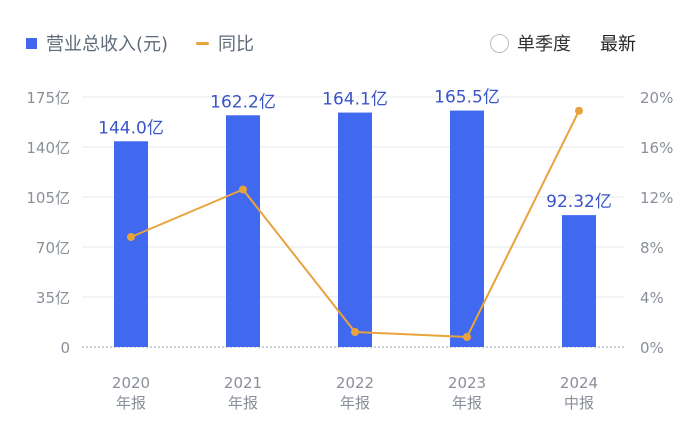 This screenshot has height=426, width=700. What do you see at coordinates (656, 148) in the screenshot?
I see `y-right-tick-label: 16%` at bounding box center [656, 148].